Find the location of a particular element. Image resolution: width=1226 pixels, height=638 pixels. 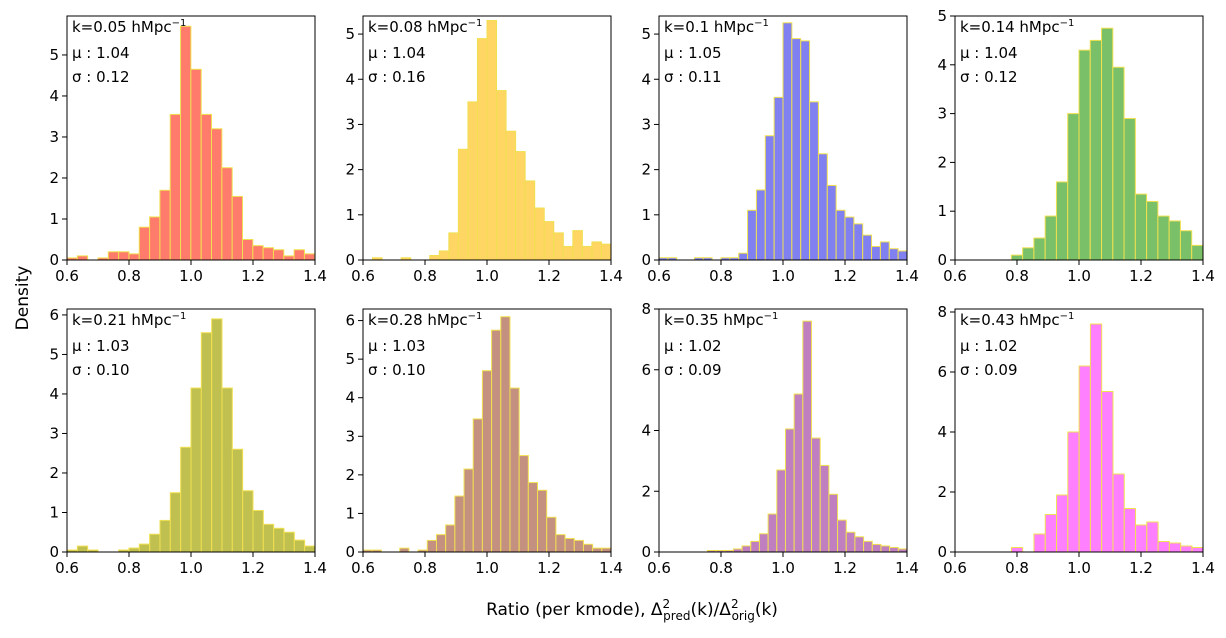

k-value-label: k=0.43 hMpc−1 is located at coordinates (1017, 320).